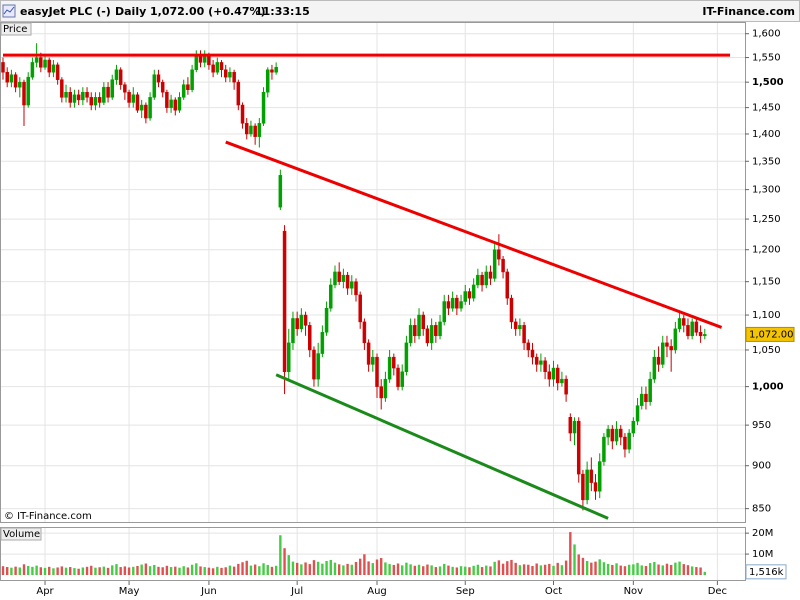  I want to click on y-tick-label: 1,550, so click(766, 58).